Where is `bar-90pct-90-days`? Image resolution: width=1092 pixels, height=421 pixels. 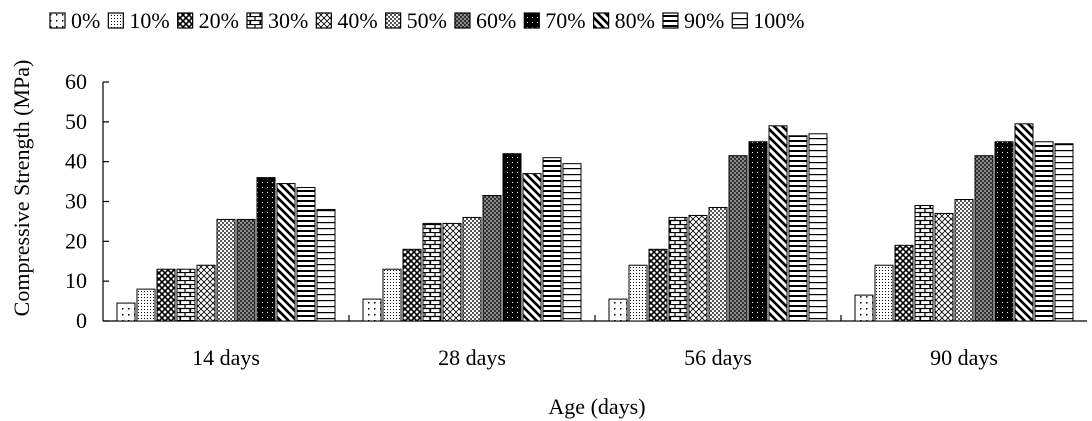 bar-90pct-90-days is located at coordinates (1044, 231).